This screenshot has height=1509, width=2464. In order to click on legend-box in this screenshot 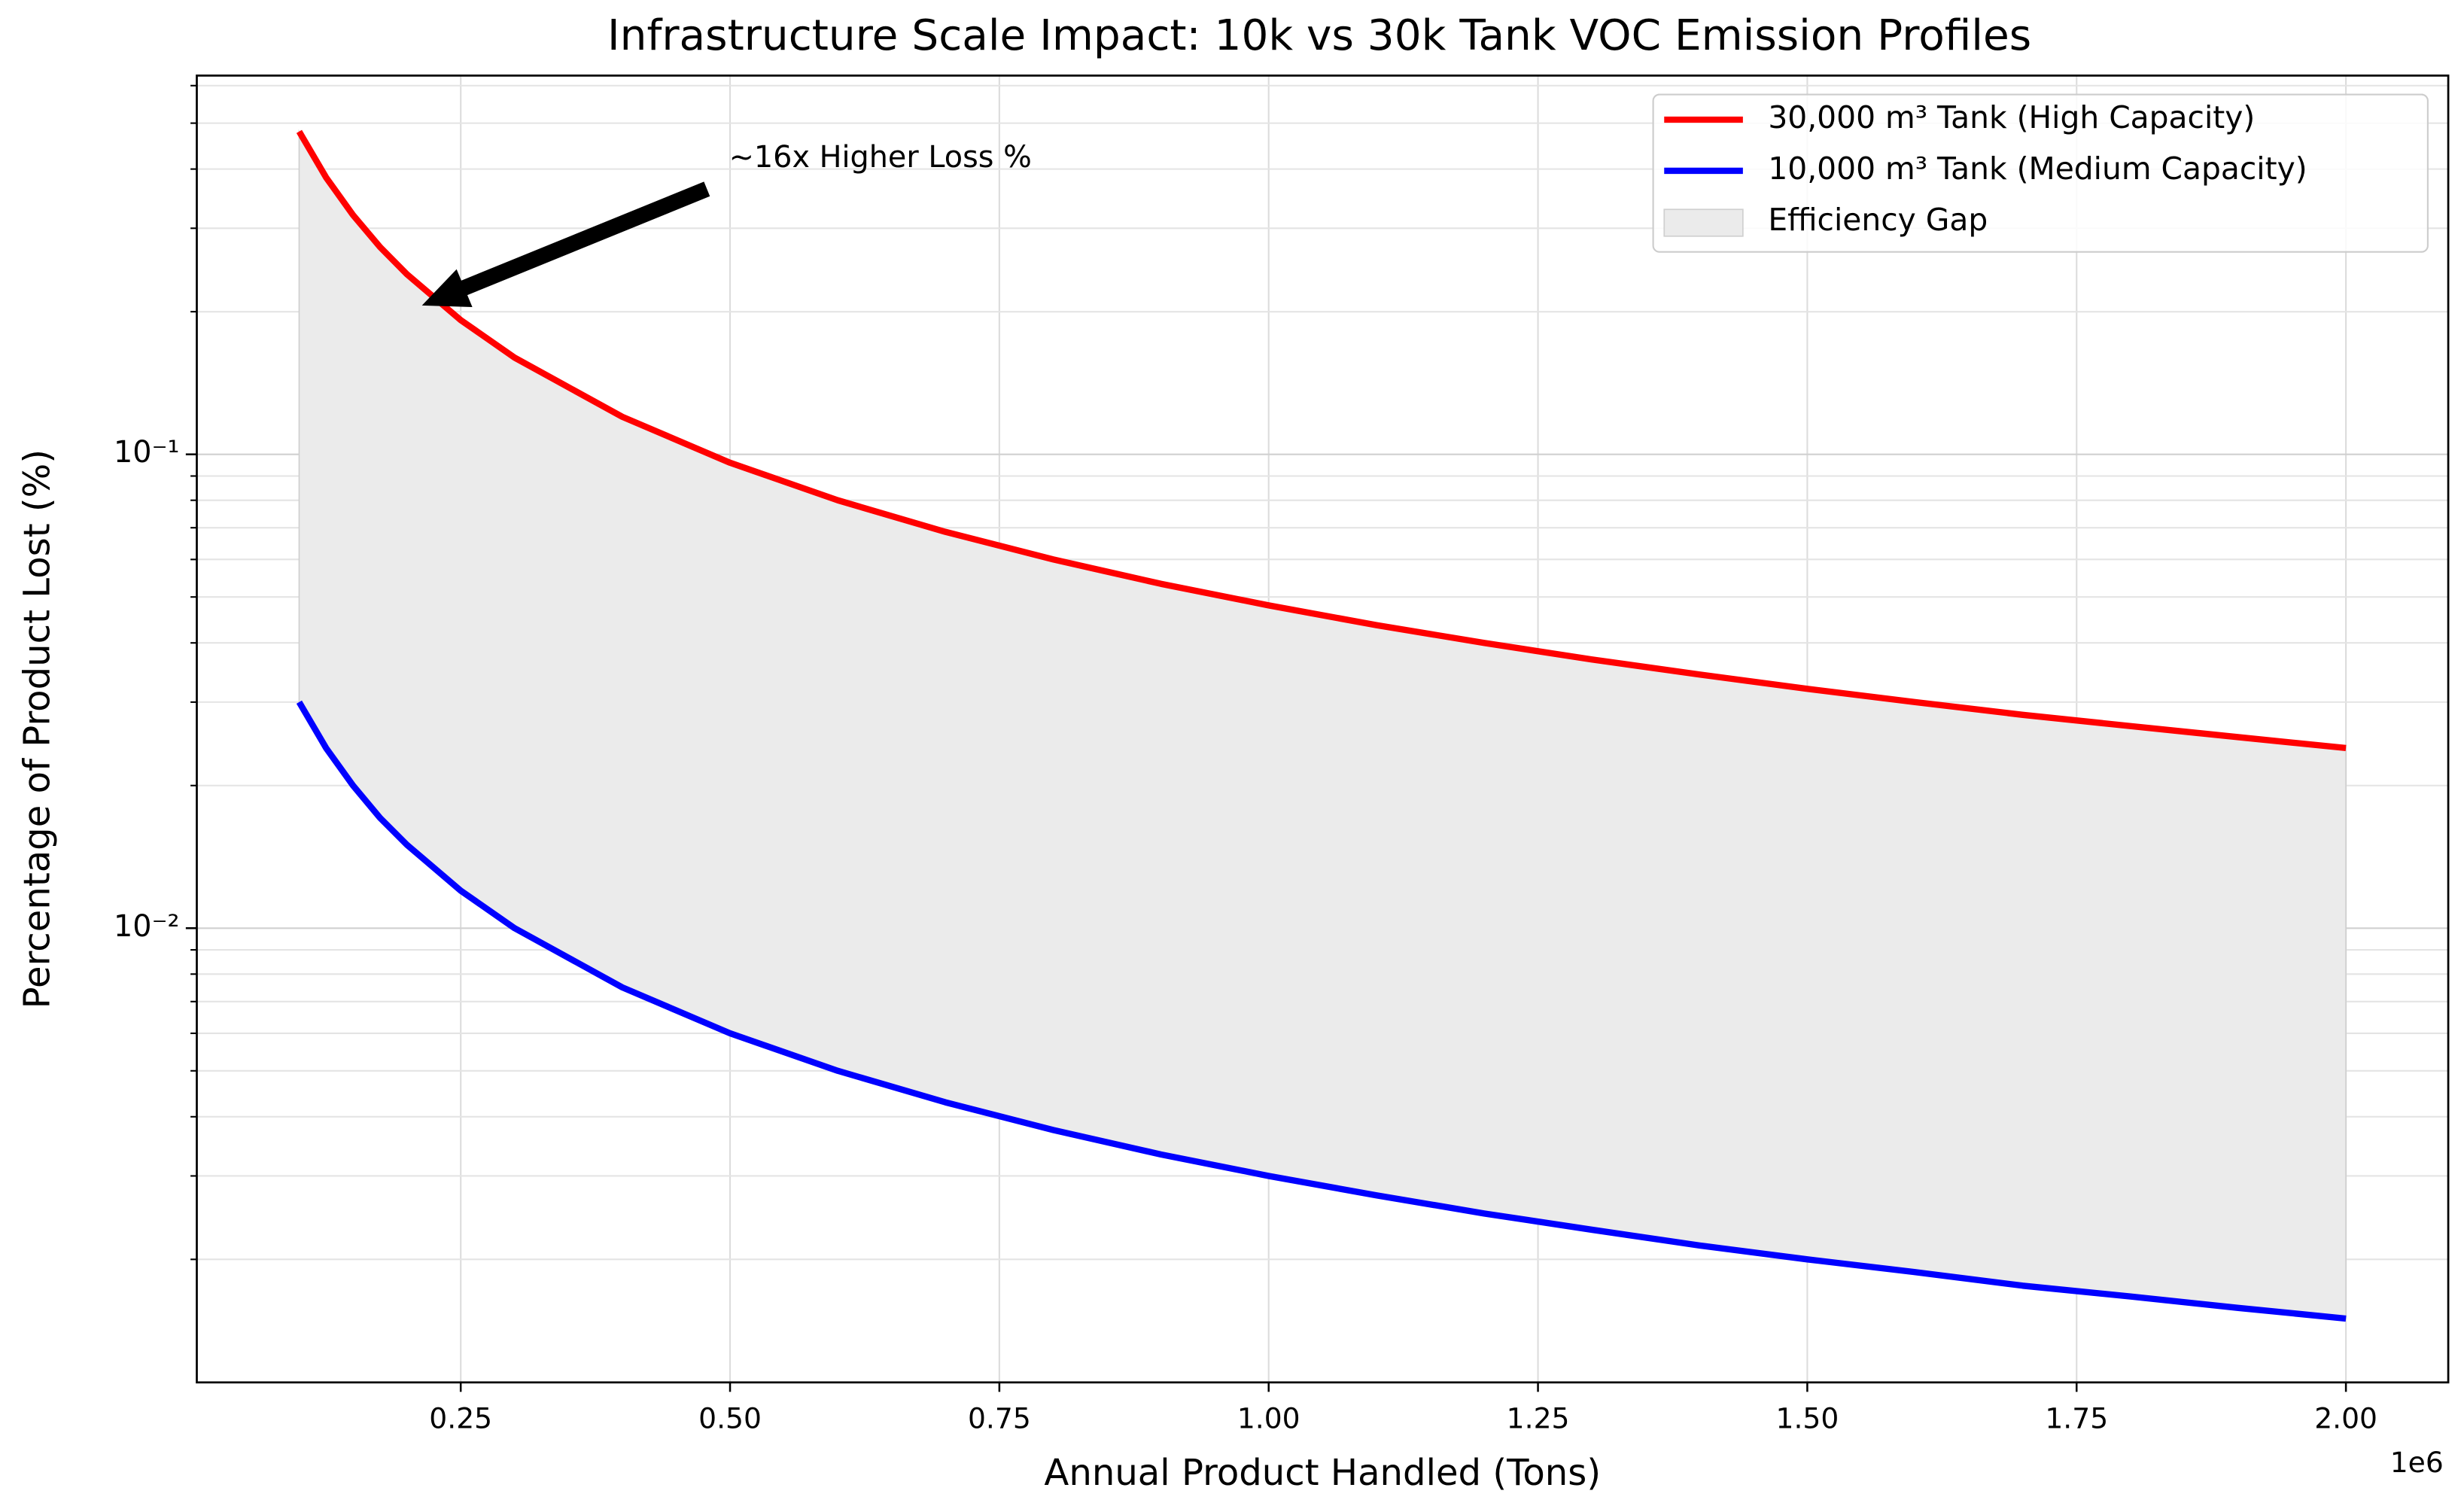, I will do `click(2040, 173)`.